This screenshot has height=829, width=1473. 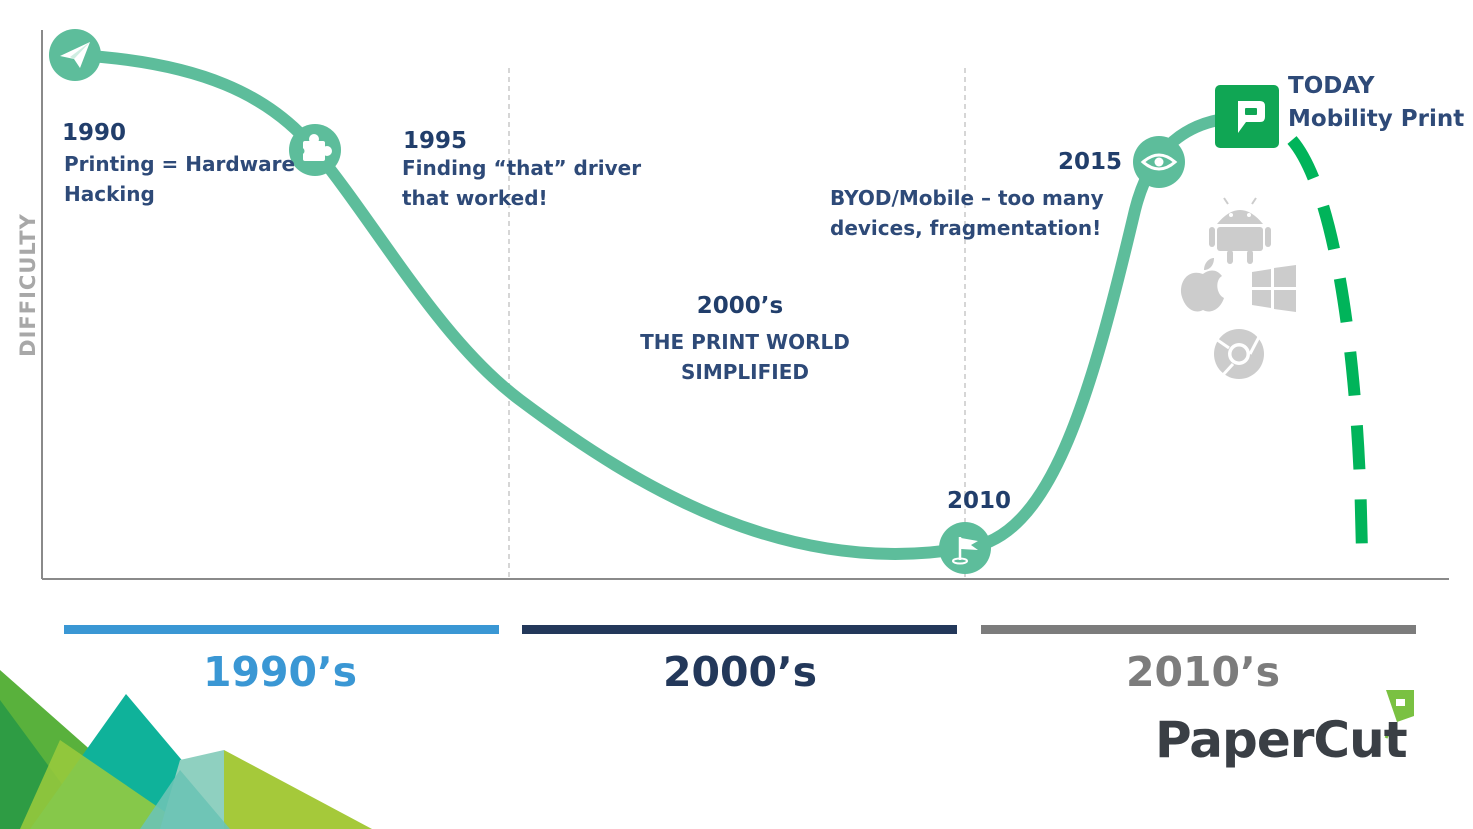 I want to click on paper-plane-icon, so click(x=75, y=55).